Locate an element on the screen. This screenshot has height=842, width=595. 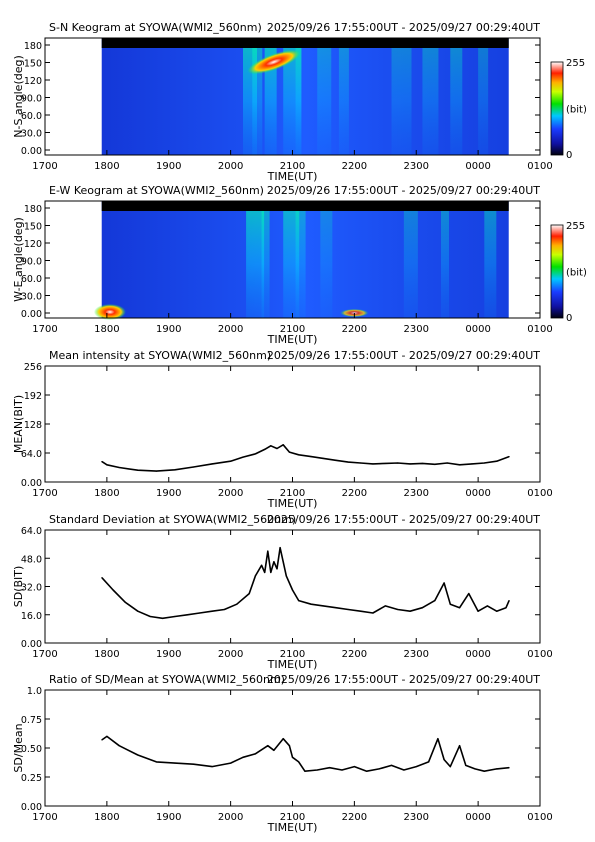
y-axis-label: MEAN(BIT) is located at coordinates (18, 424).